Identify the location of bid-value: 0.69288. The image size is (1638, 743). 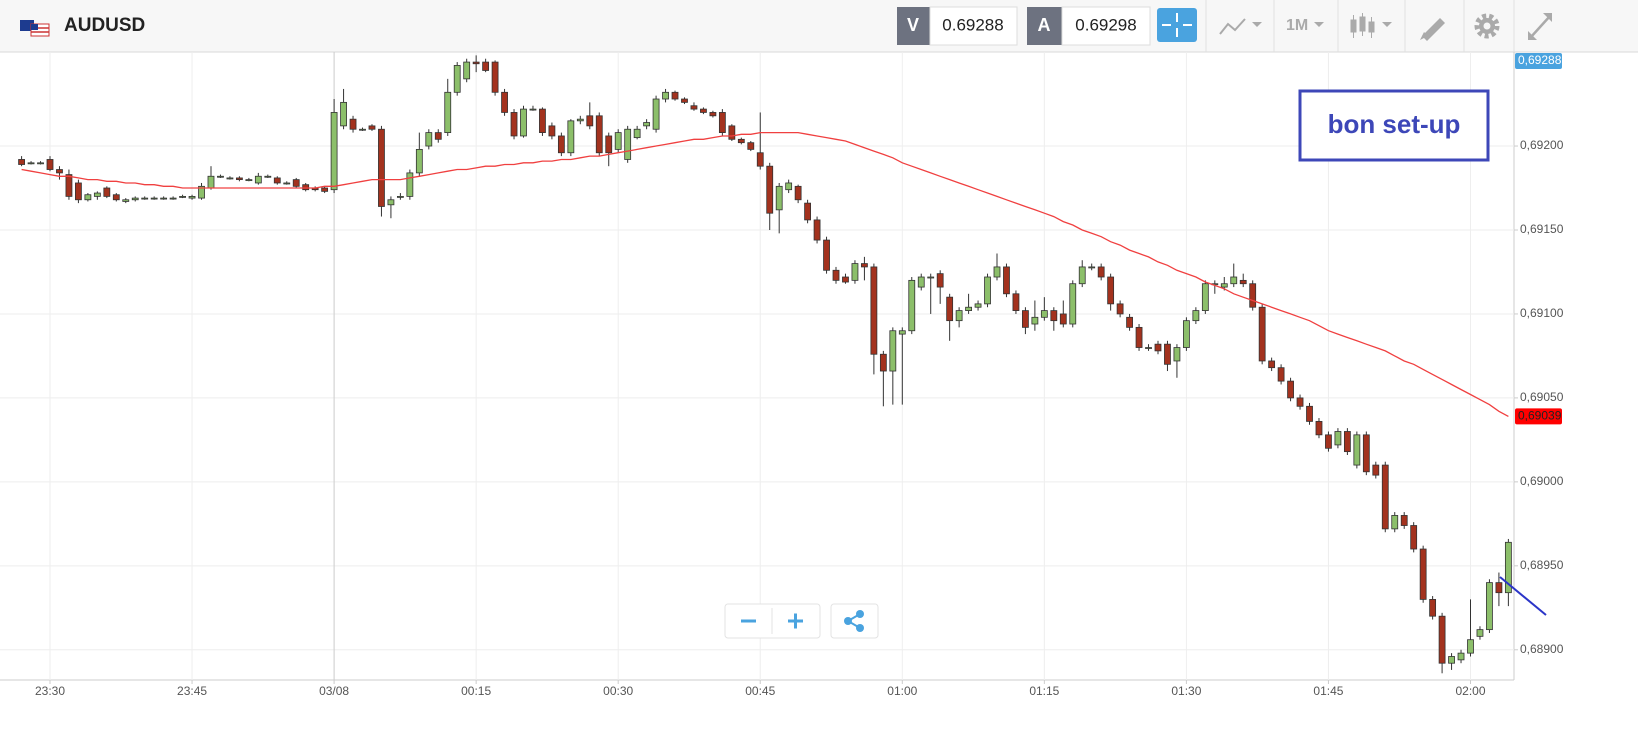
(972, 24).